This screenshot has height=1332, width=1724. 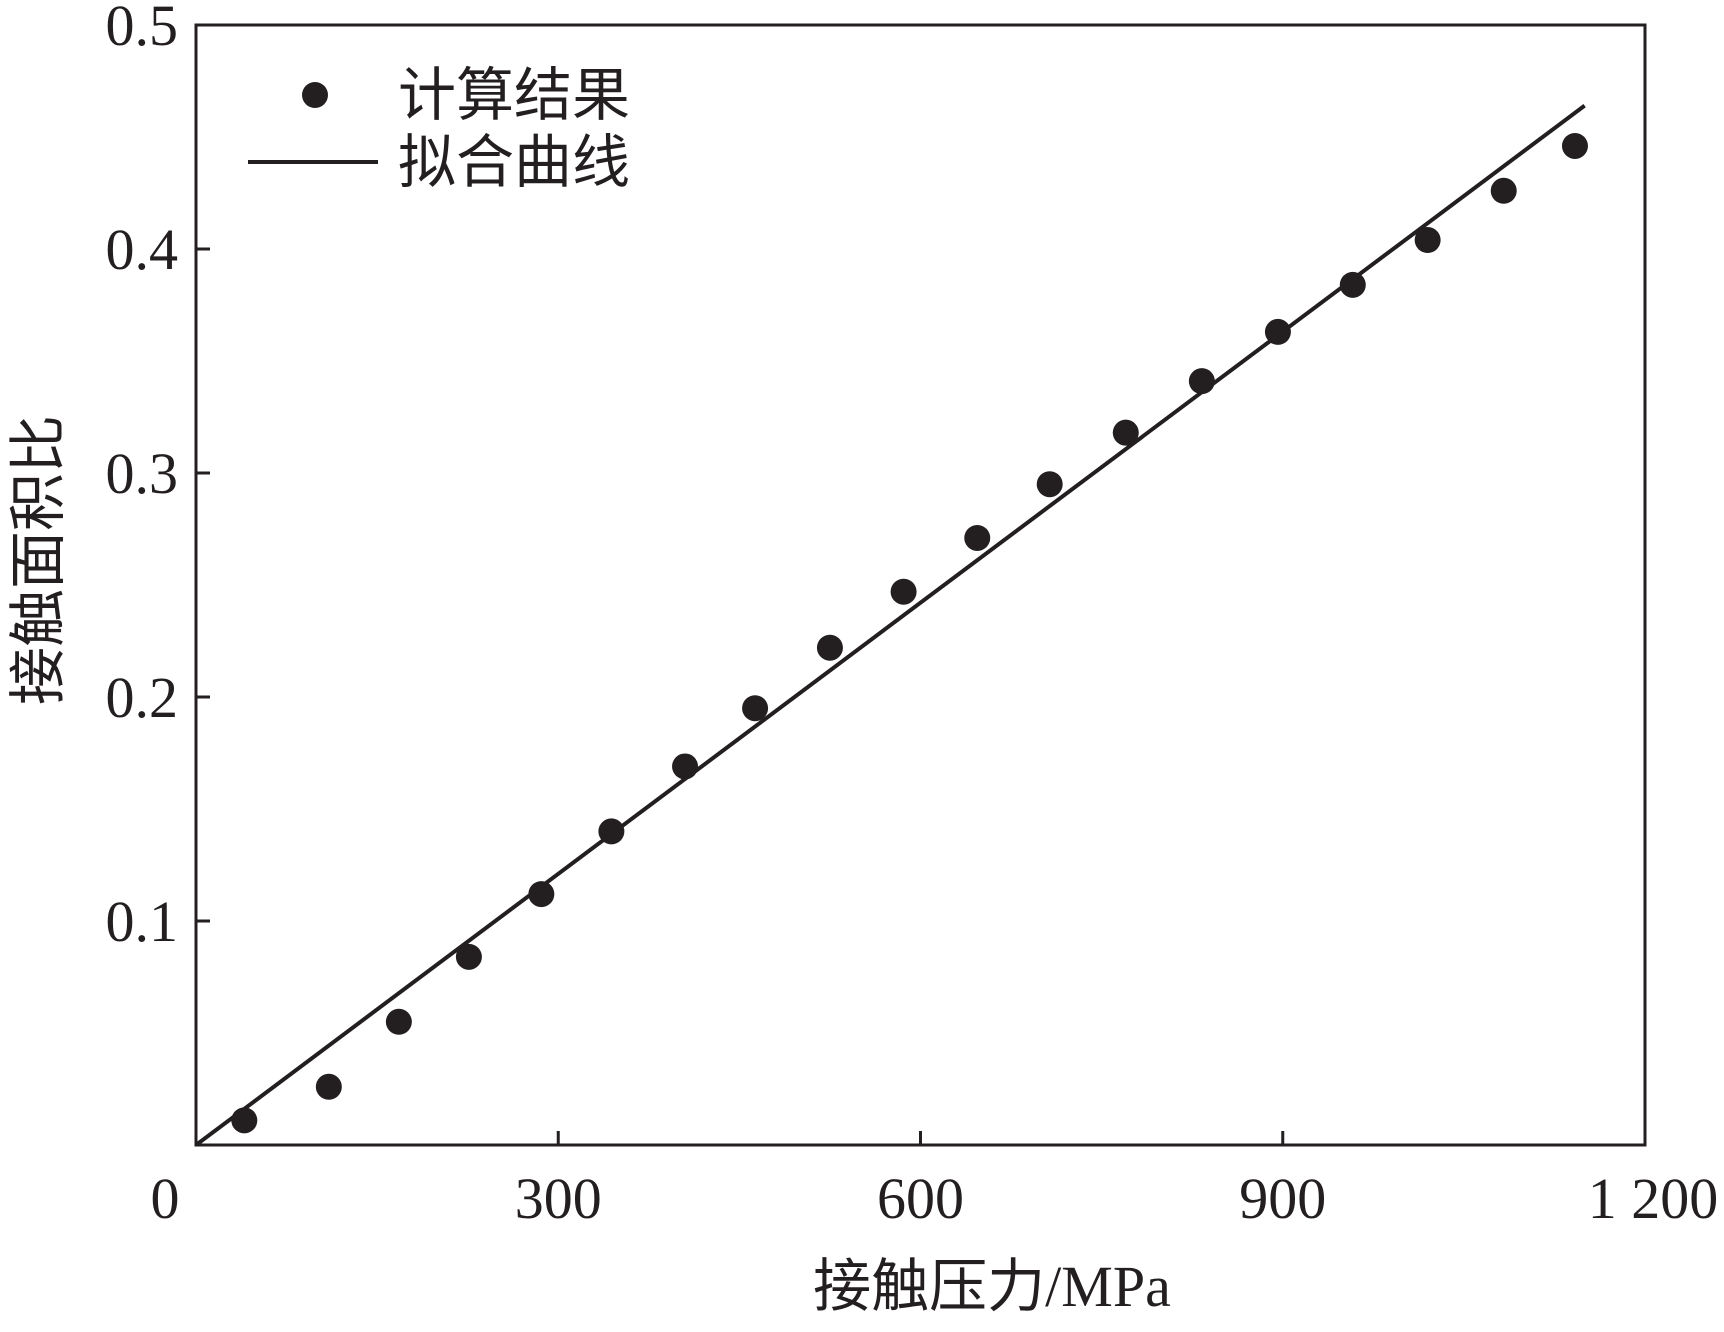 What do you see at coordinates (165, 1198) in the screenshot?
I see `x-tick-label-zero: 0` at bounding box center [165, 1198].